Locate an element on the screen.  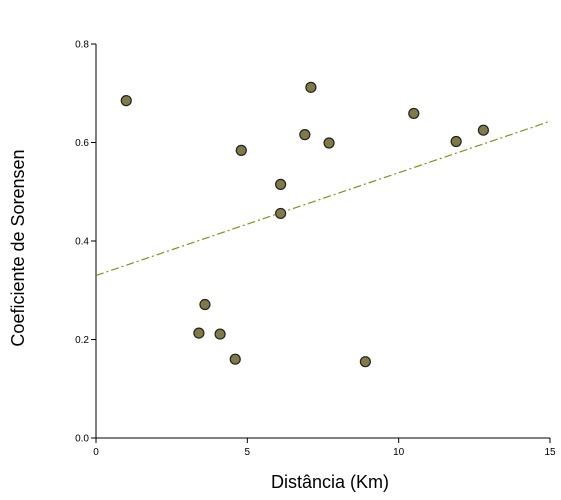
y-ticks: 0.0 0.2 0.4 0.6 0.8 is located at coordinates (85, 242).